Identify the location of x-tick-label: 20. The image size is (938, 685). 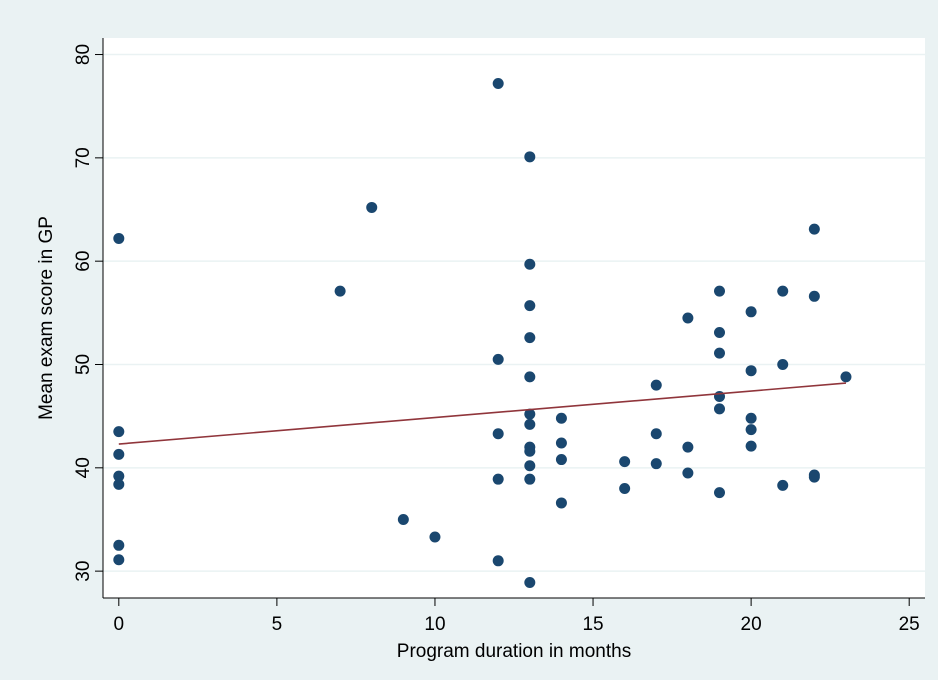
(751, 624).